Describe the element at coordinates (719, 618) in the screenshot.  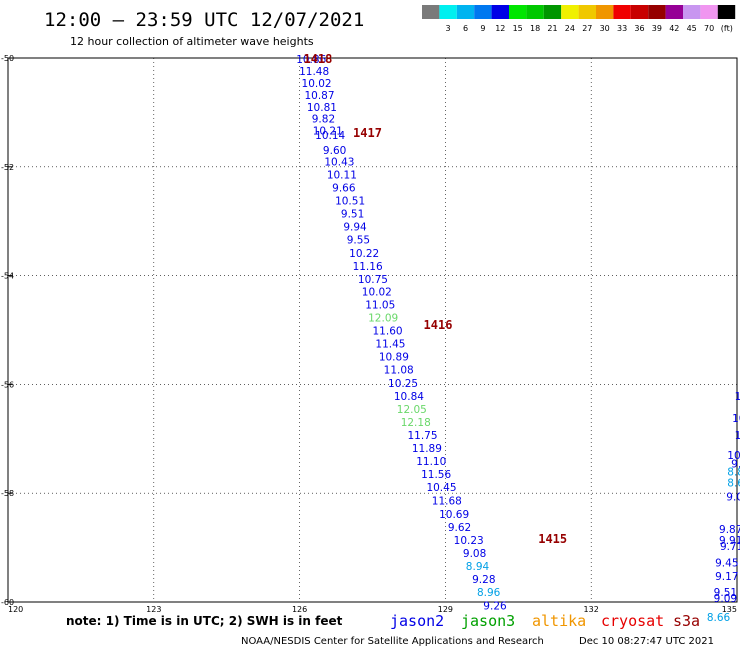
I see `wave-height-label: 8.66` at that location.